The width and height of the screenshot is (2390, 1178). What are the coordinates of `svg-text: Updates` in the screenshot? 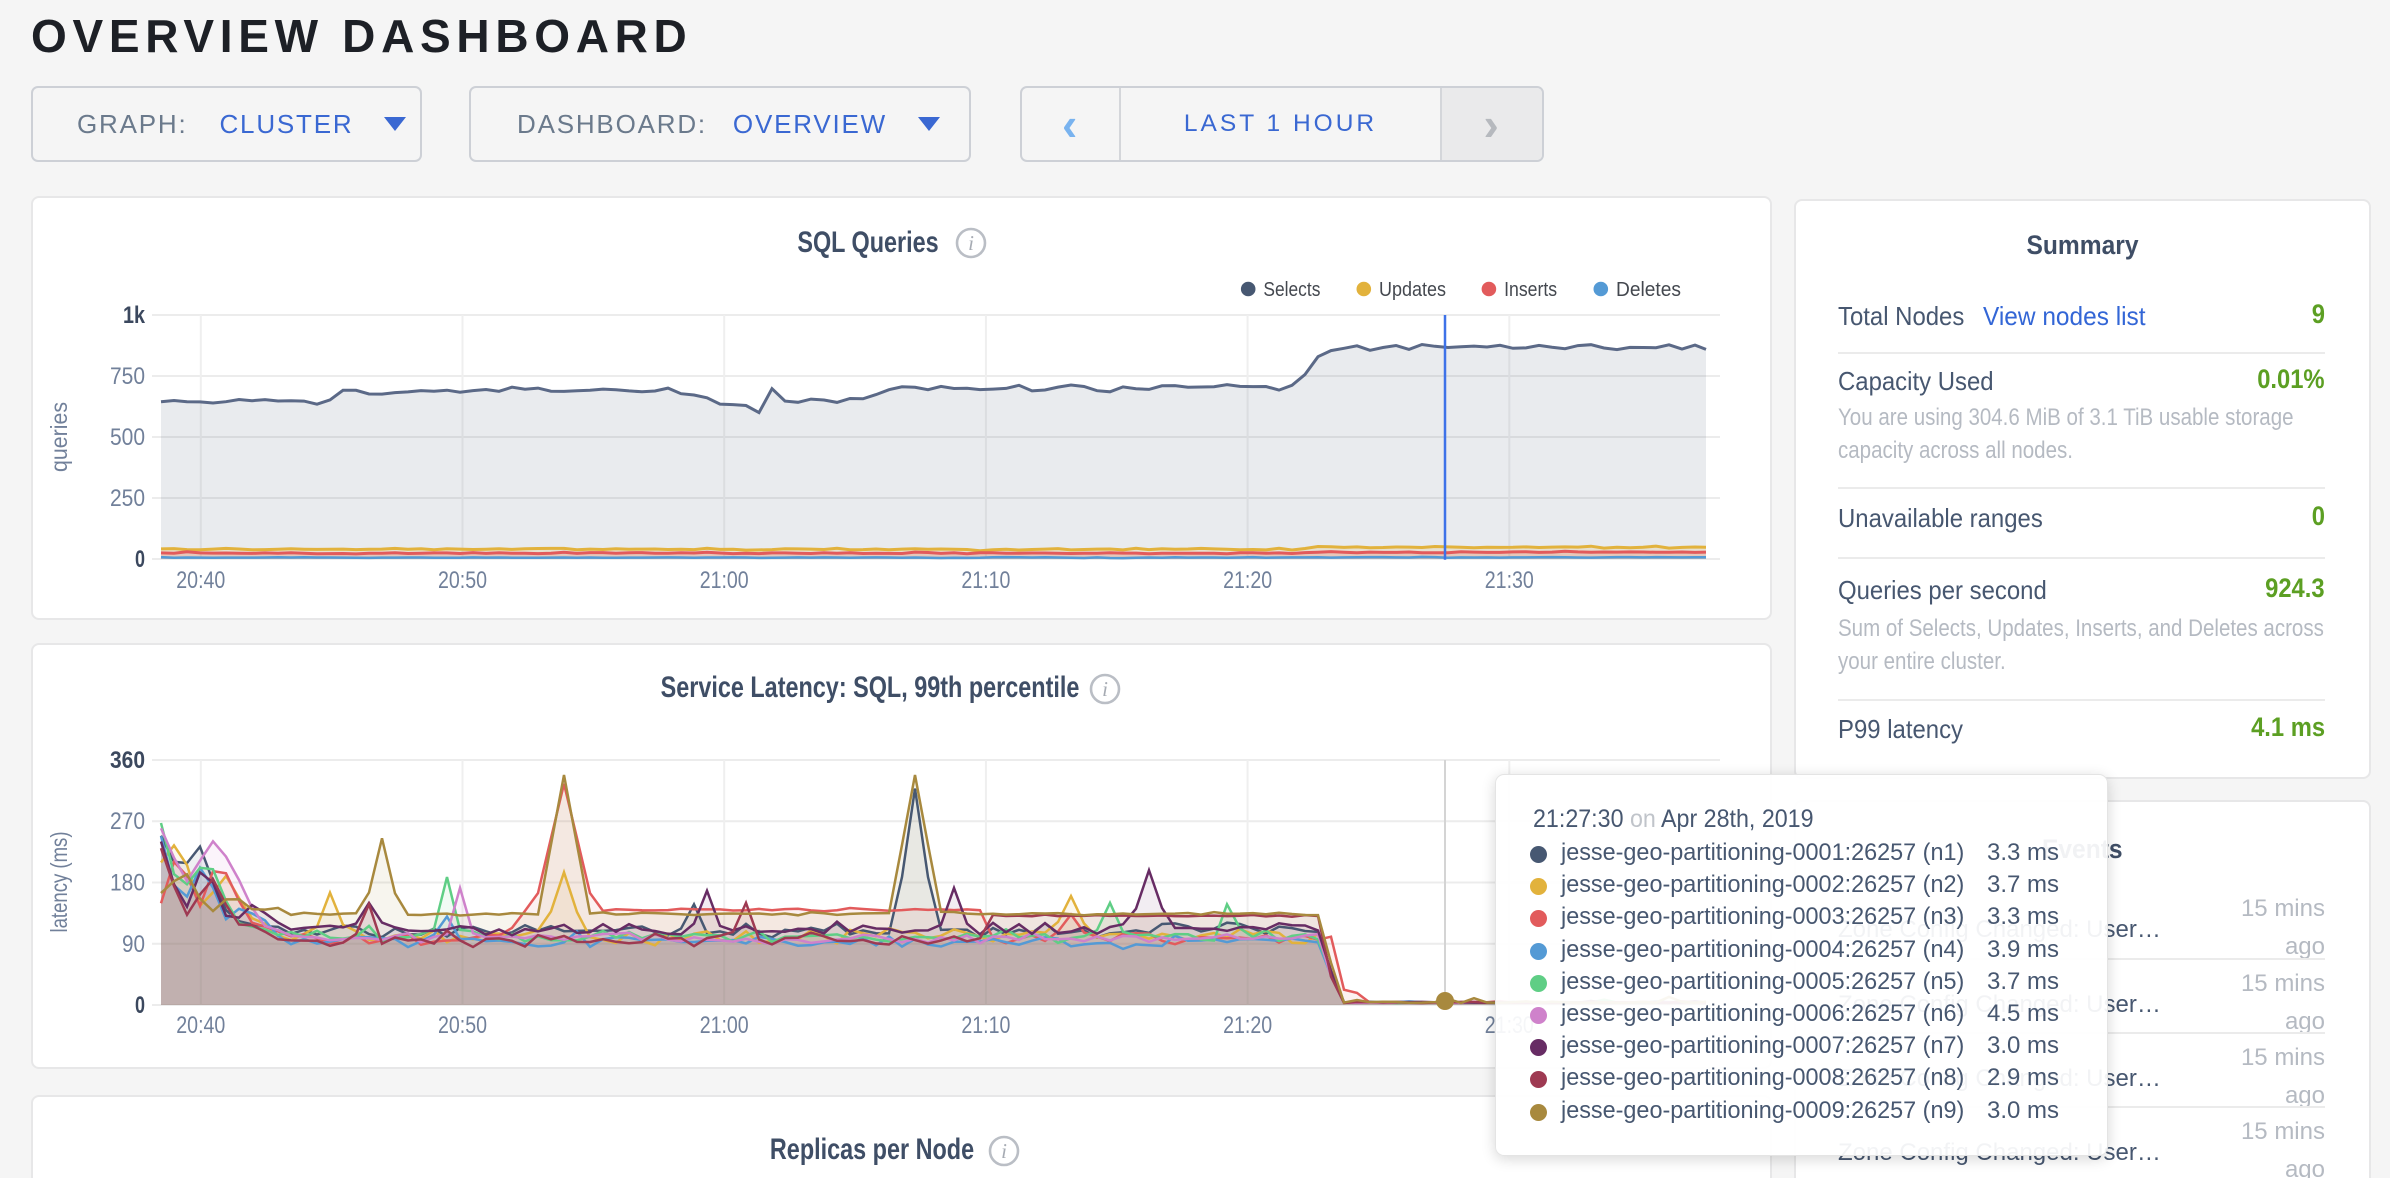 It's located at (1412, 290).